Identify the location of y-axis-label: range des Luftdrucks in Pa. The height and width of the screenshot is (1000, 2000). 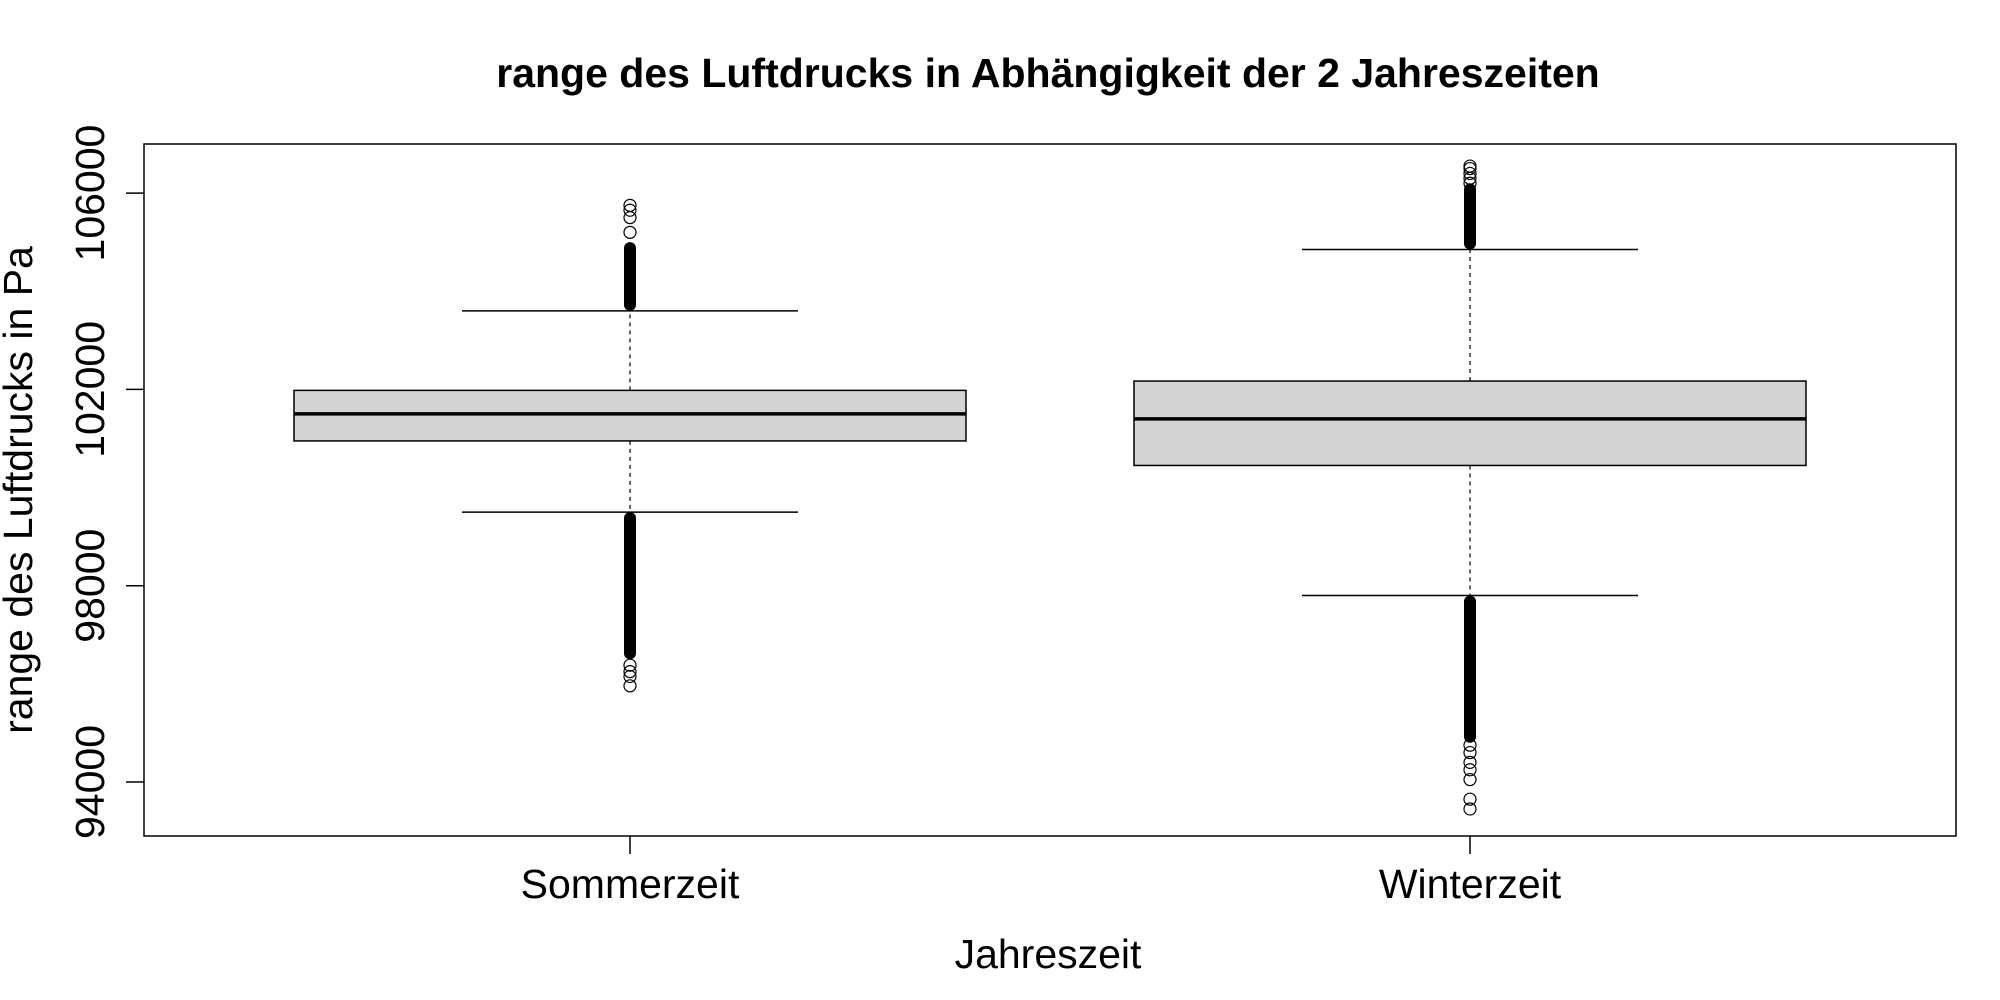
(20, 490).